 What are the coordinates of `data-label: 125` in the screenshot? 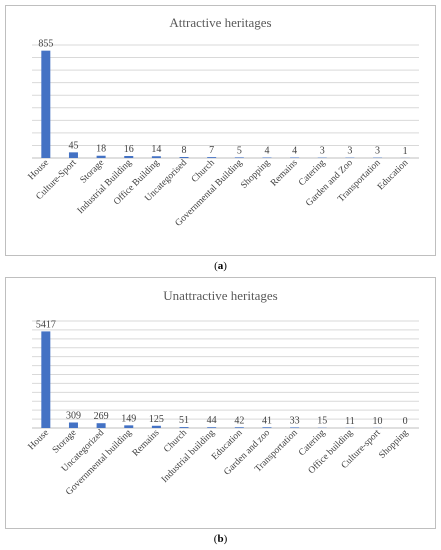 It's located at (156, 419).